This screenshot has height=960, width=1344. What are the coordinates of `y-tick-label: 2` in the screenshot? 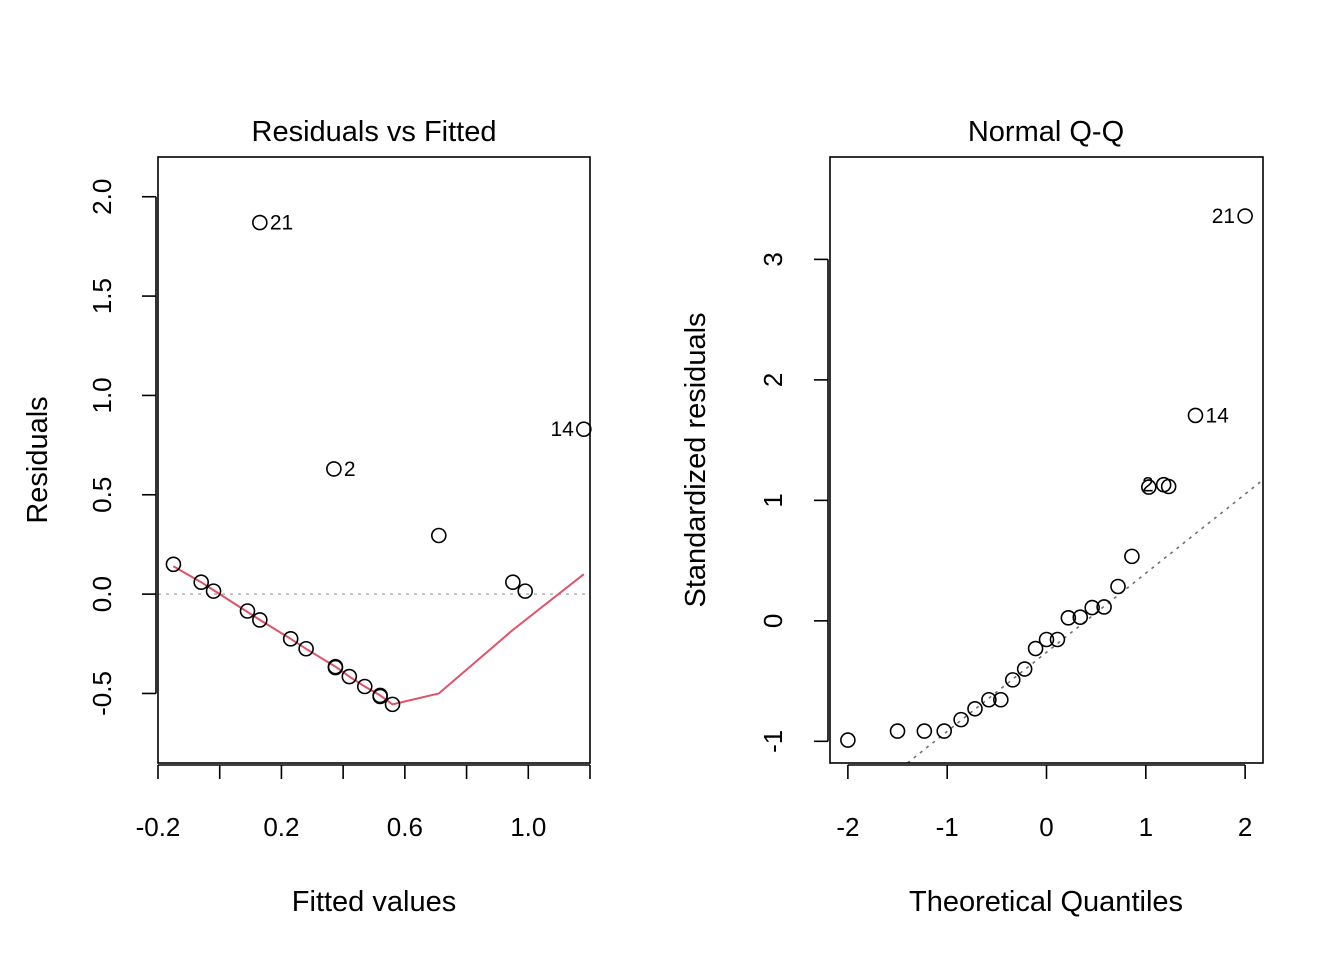 It's located at (773, 380).